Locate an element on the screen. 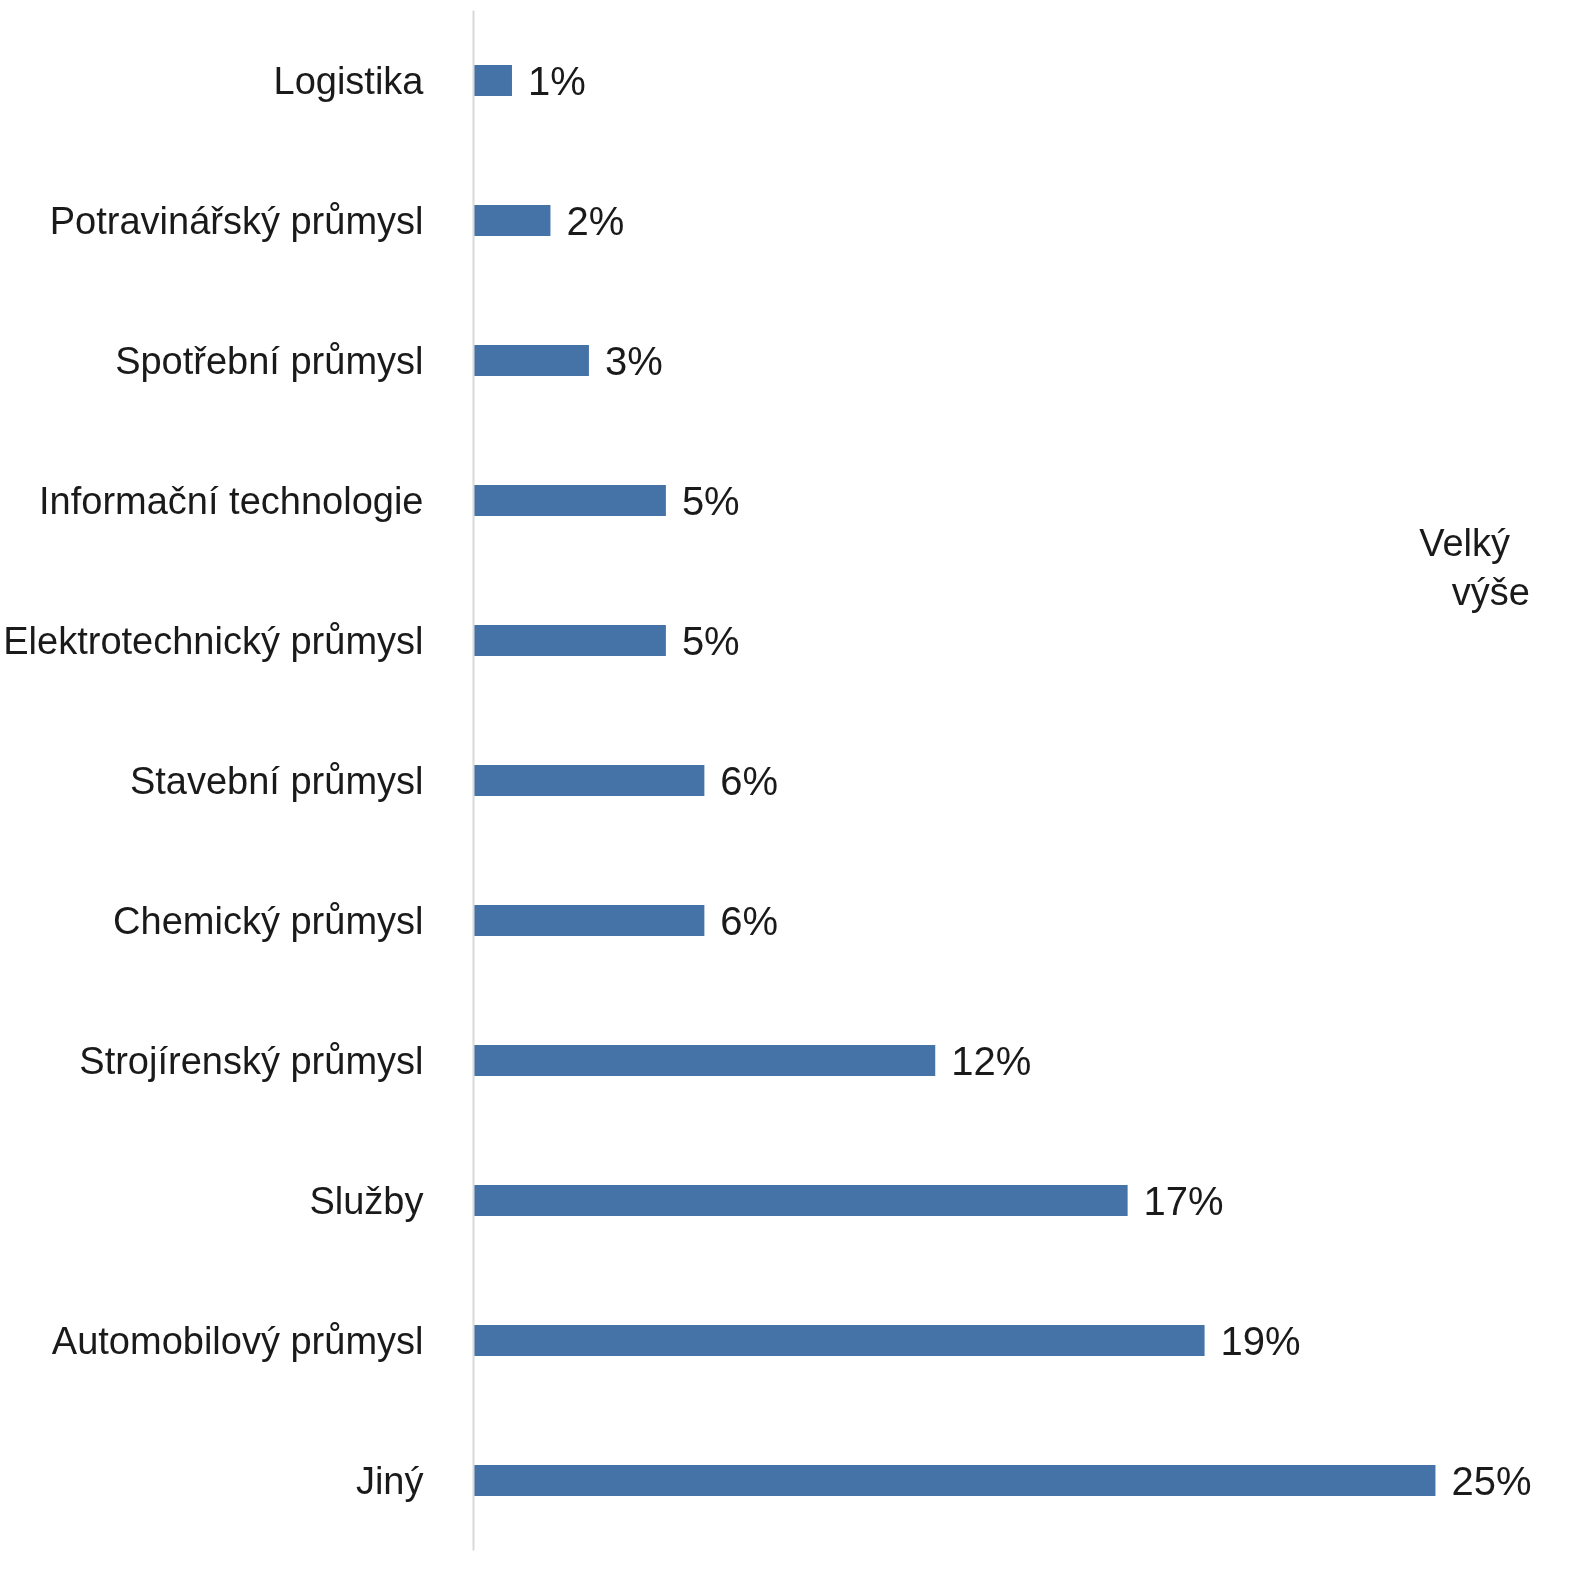 The height and width of the screenshot is (1570, 1578). data-label: 2% is located at coordinates (595, 220).